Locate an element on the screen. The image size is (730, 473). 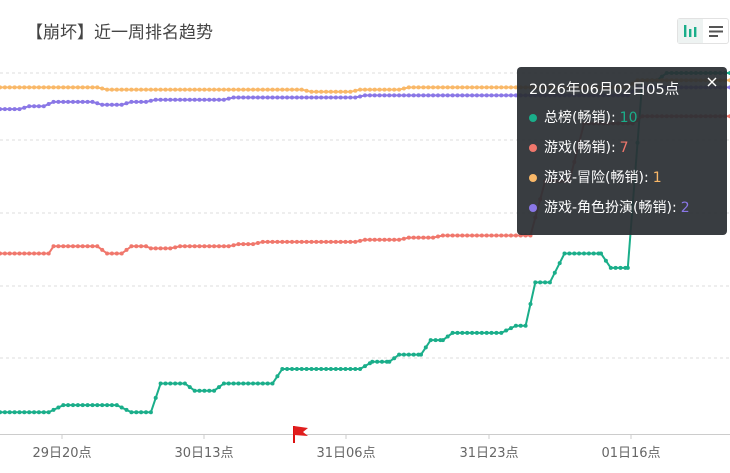
tooltip-series-label: 游戏-冒险(畅销) is located at coordinates (594, 178).